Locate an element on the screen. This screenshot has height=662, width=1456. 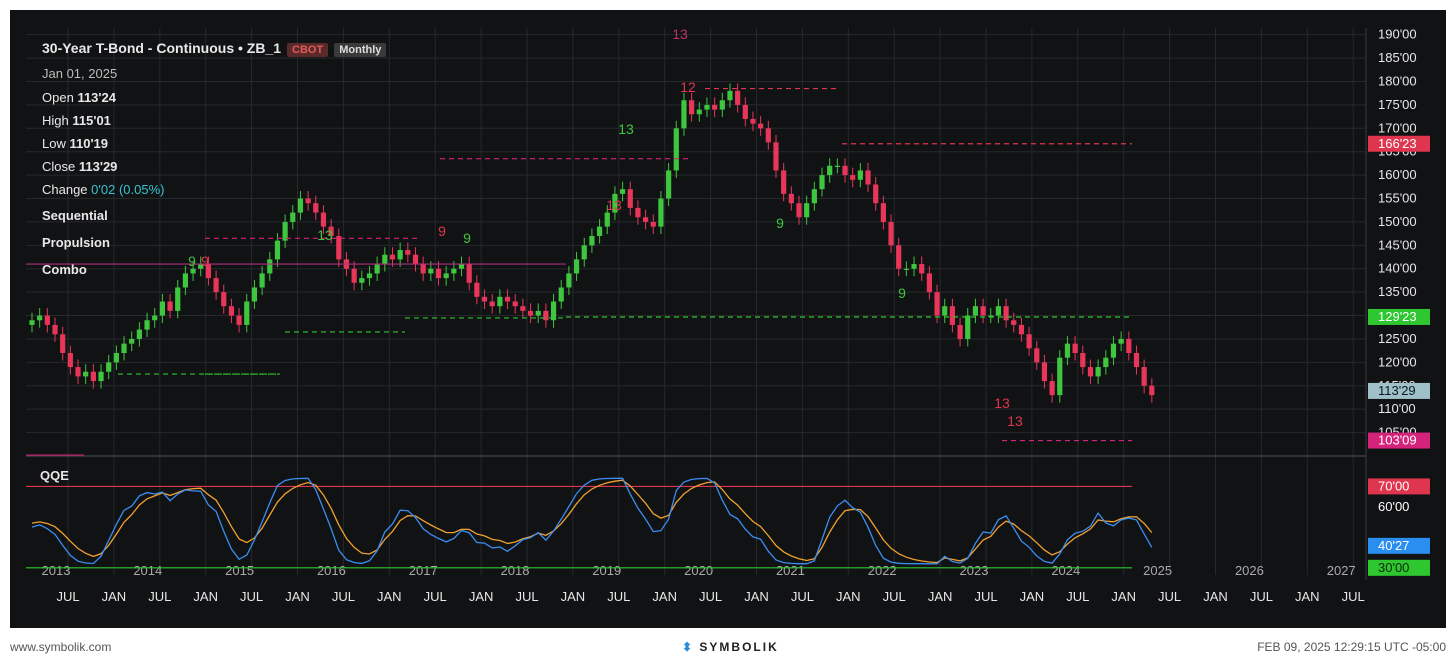
footer-website: www.symbolik.com is located at coordinates (61, 647).